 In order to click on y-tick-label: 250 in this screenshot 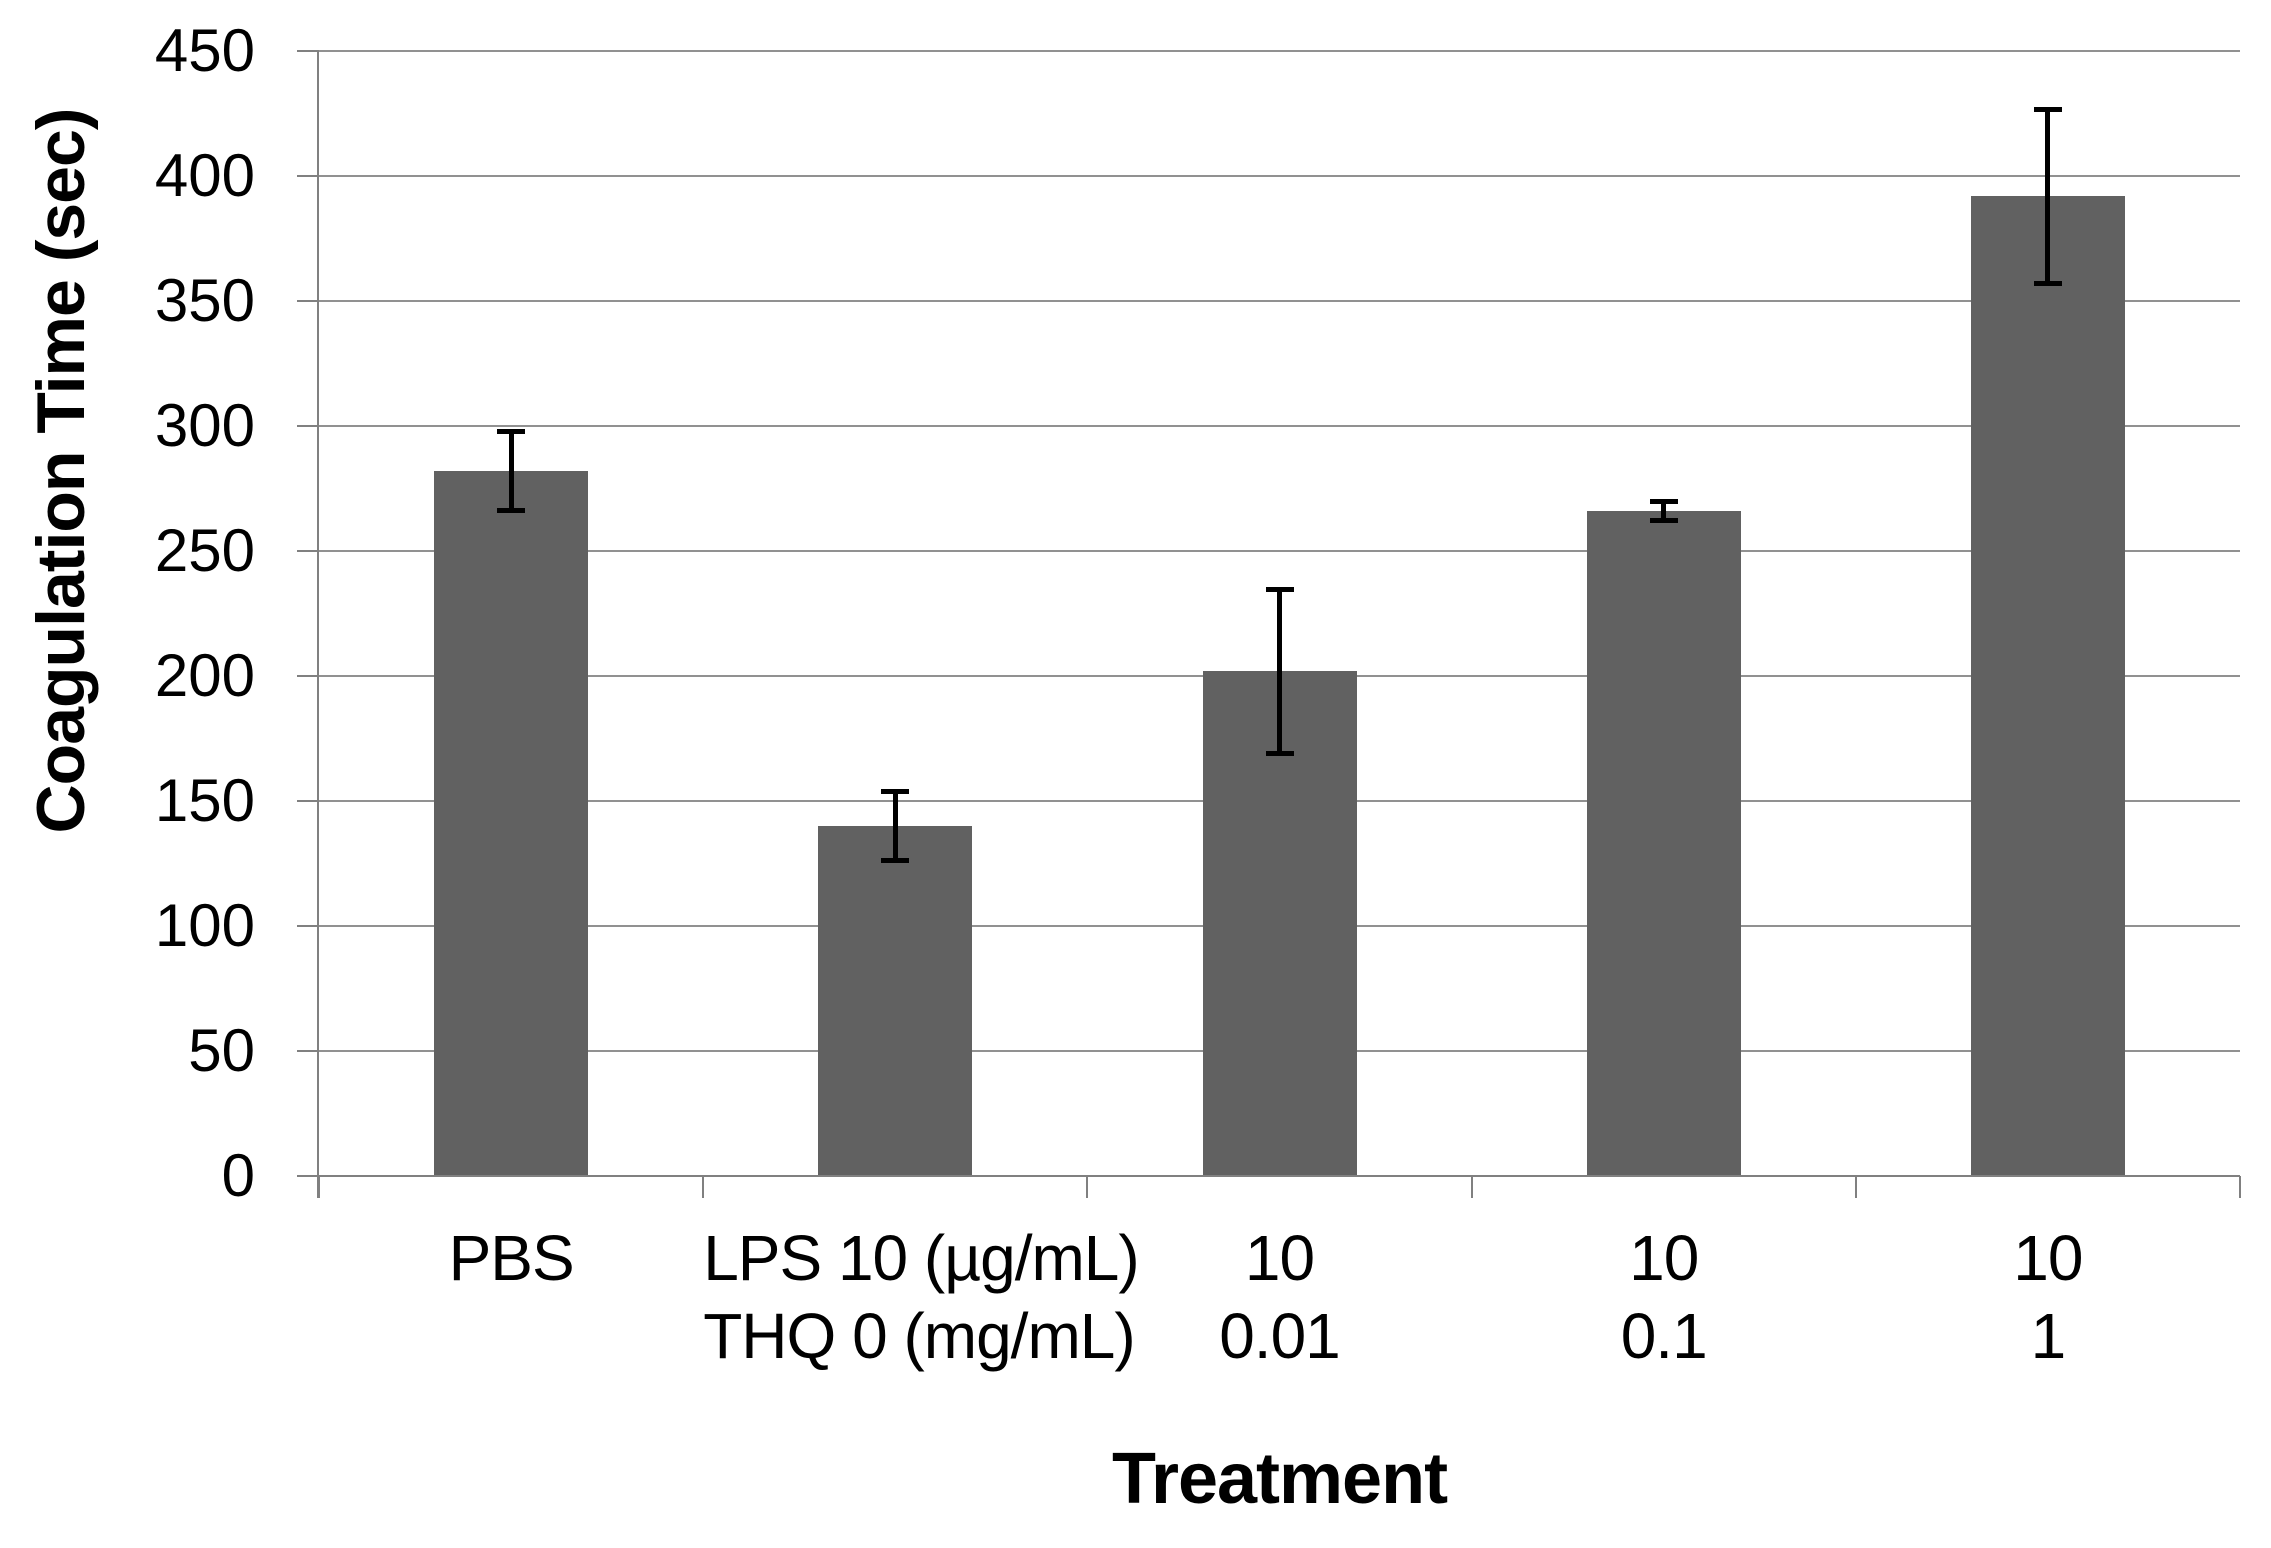, I will do `click(204, 550)`.